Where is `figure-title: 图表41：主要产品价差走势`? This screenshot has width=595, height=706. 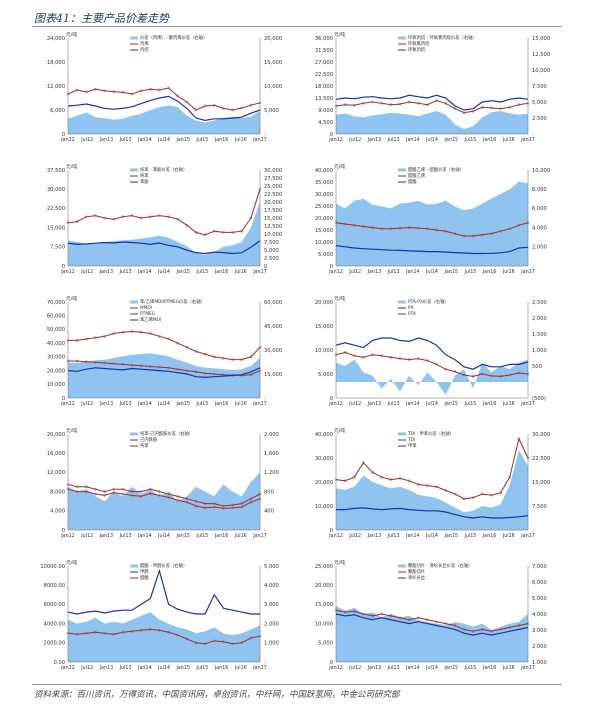
figure-title: 图表41：主要产品价差走势 is located at coordinates (101, 18).